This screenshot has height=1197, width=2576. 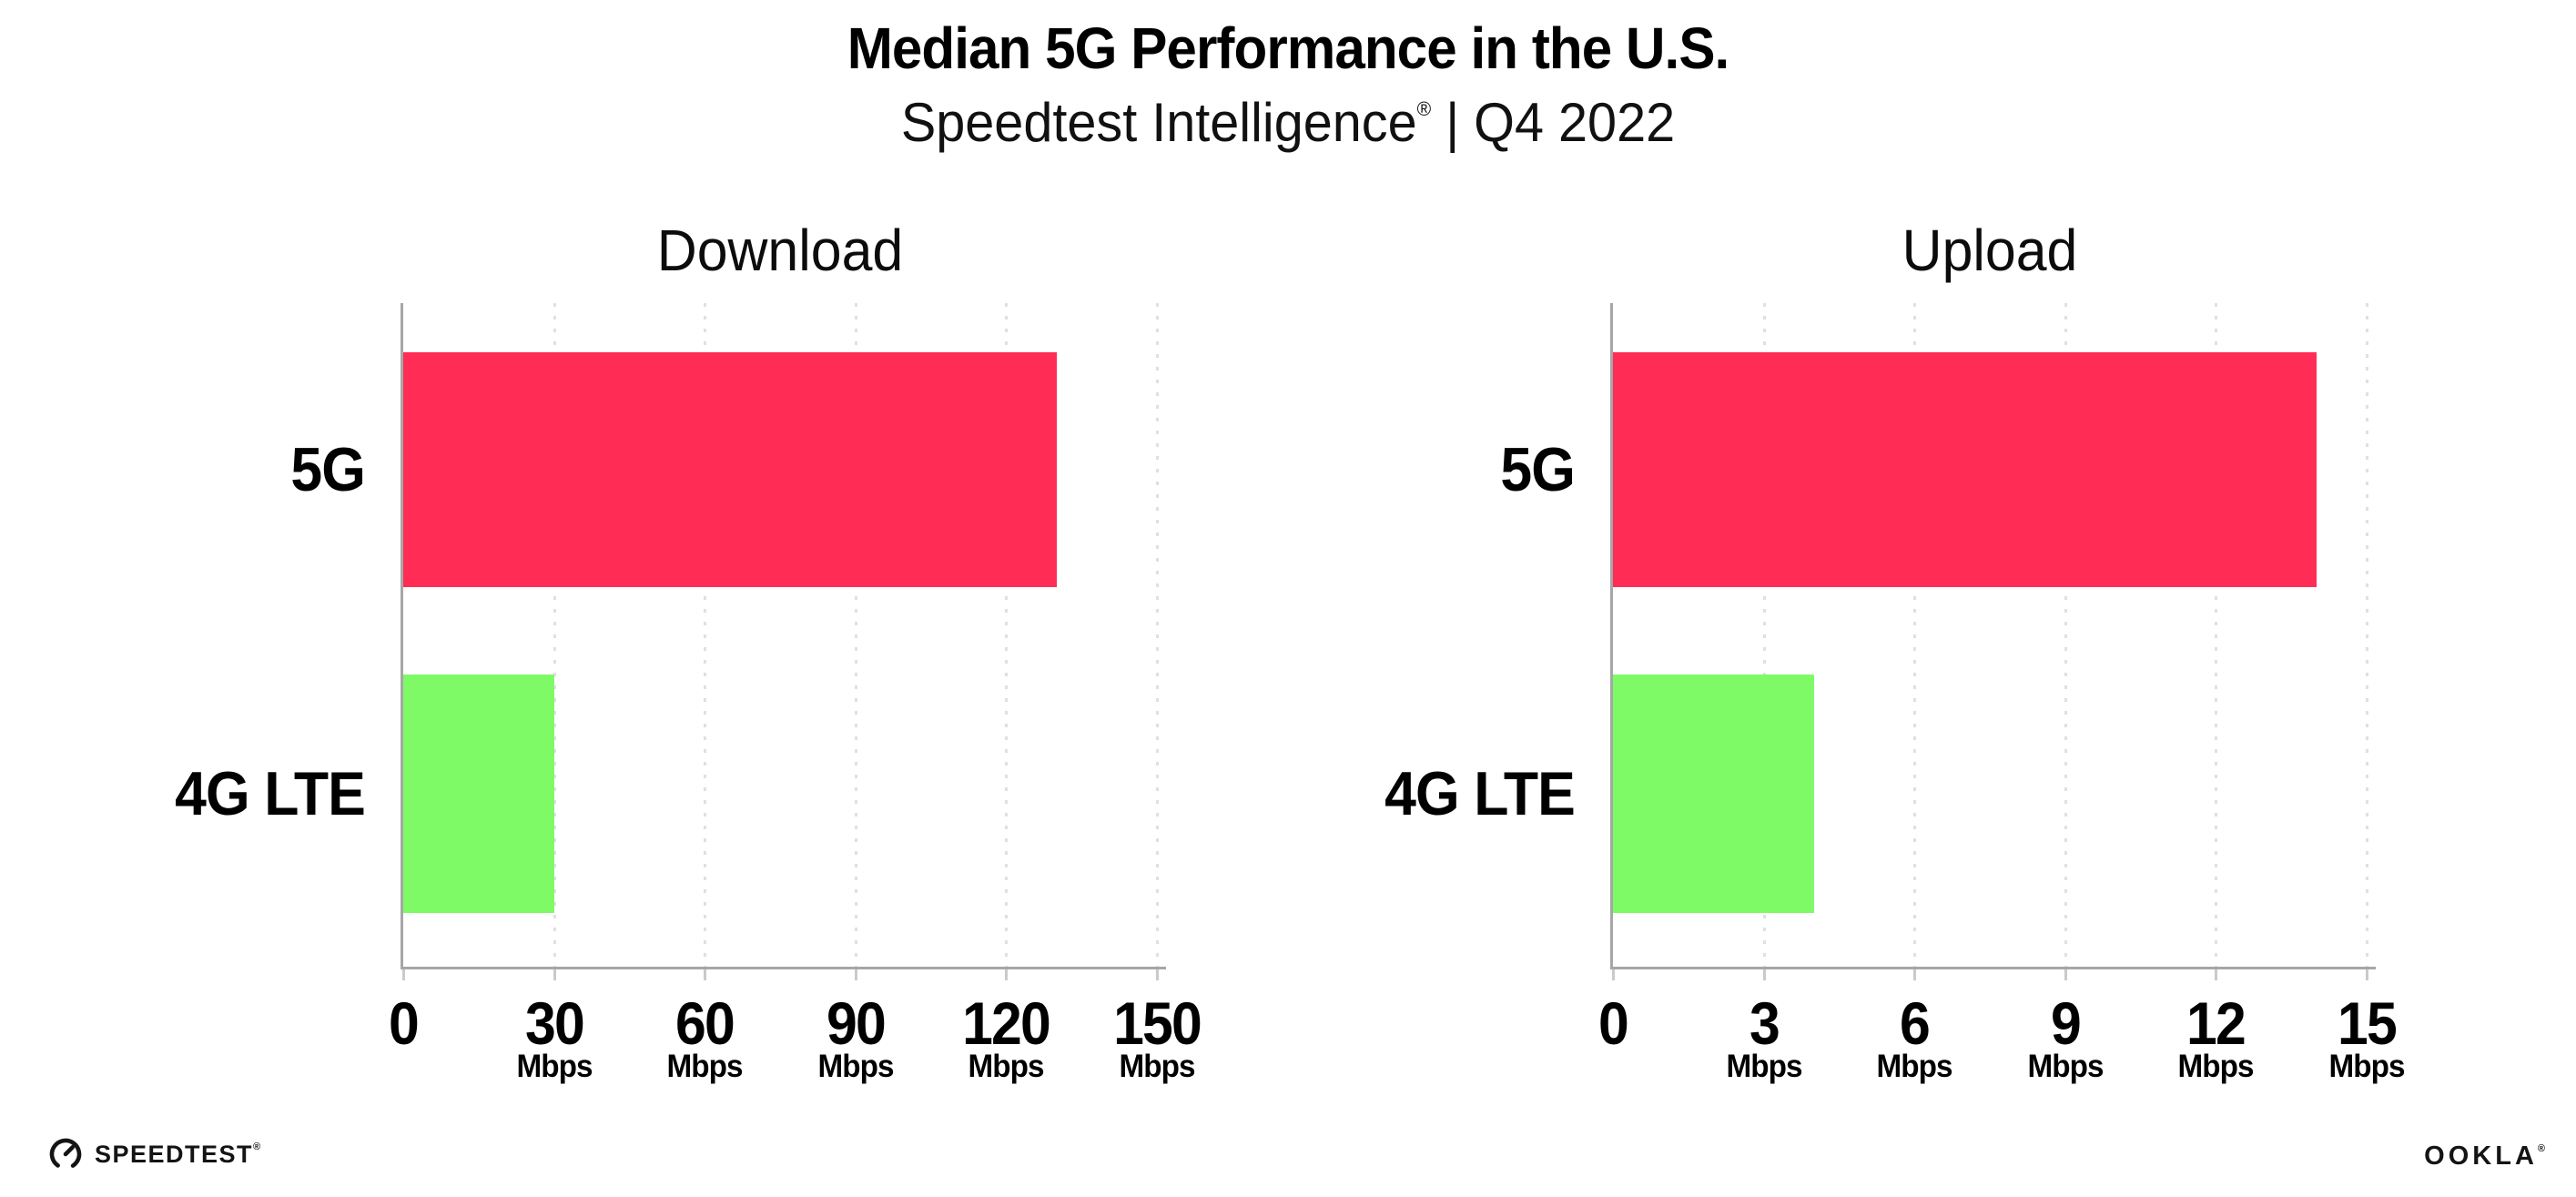 I want to click on speedtest-gauge-icon, so click(x=65, y=1154).